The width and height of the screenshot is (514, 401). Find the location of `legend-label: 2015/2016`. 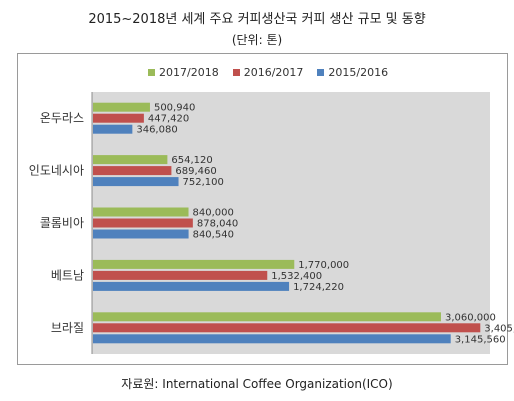

legend-label: 2015/2016 is located at coordinates (358, 72).